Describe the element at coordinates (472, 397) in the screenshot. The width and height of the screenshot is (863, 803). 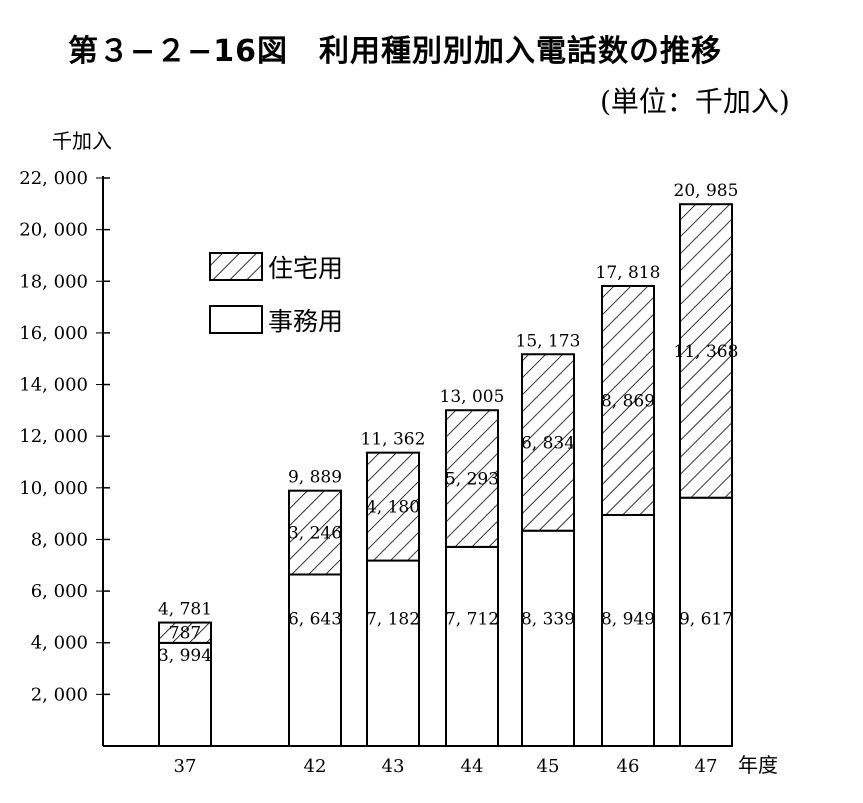
I see `data-label-total: 13, 005` at that location.